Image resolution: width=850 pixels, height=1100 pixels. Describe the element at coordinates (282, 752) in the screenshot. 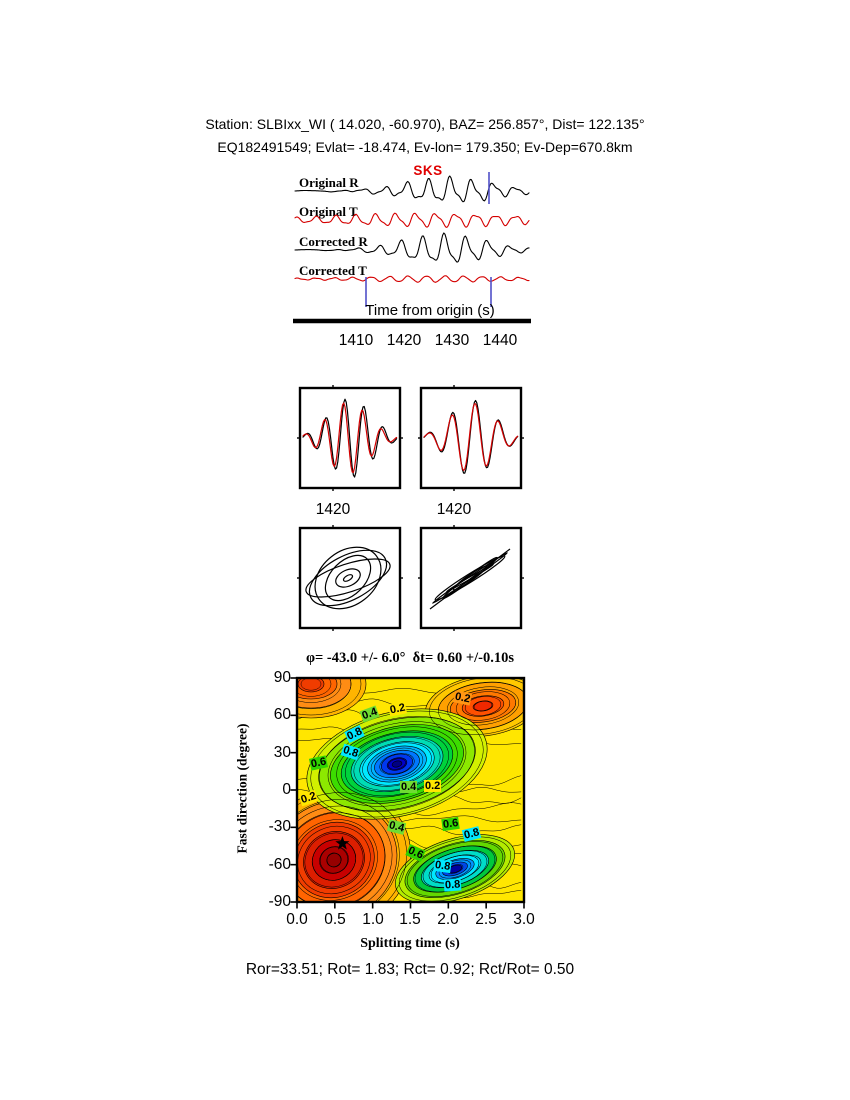

I see `ytick-2: 30` at that location.